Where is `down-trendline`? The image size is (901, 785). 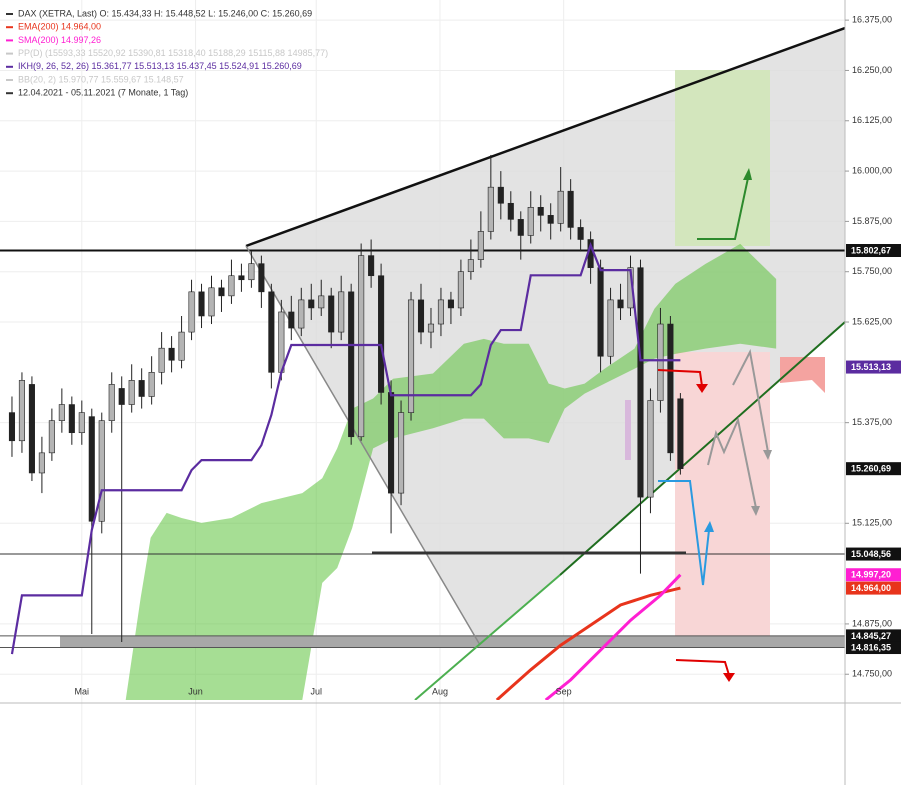 down-trendline is located at coordinates (363, 445).